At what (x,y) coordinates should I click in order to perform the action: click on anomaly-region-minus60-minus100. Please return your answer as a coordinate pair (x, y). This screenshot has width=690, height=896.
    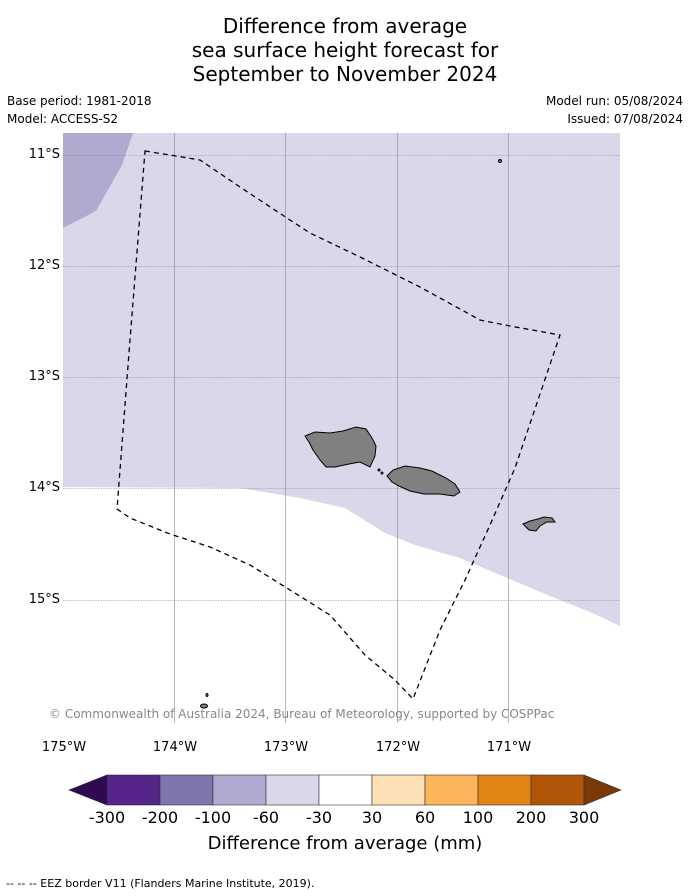
    Looking at the image, I should click on (98, 180).